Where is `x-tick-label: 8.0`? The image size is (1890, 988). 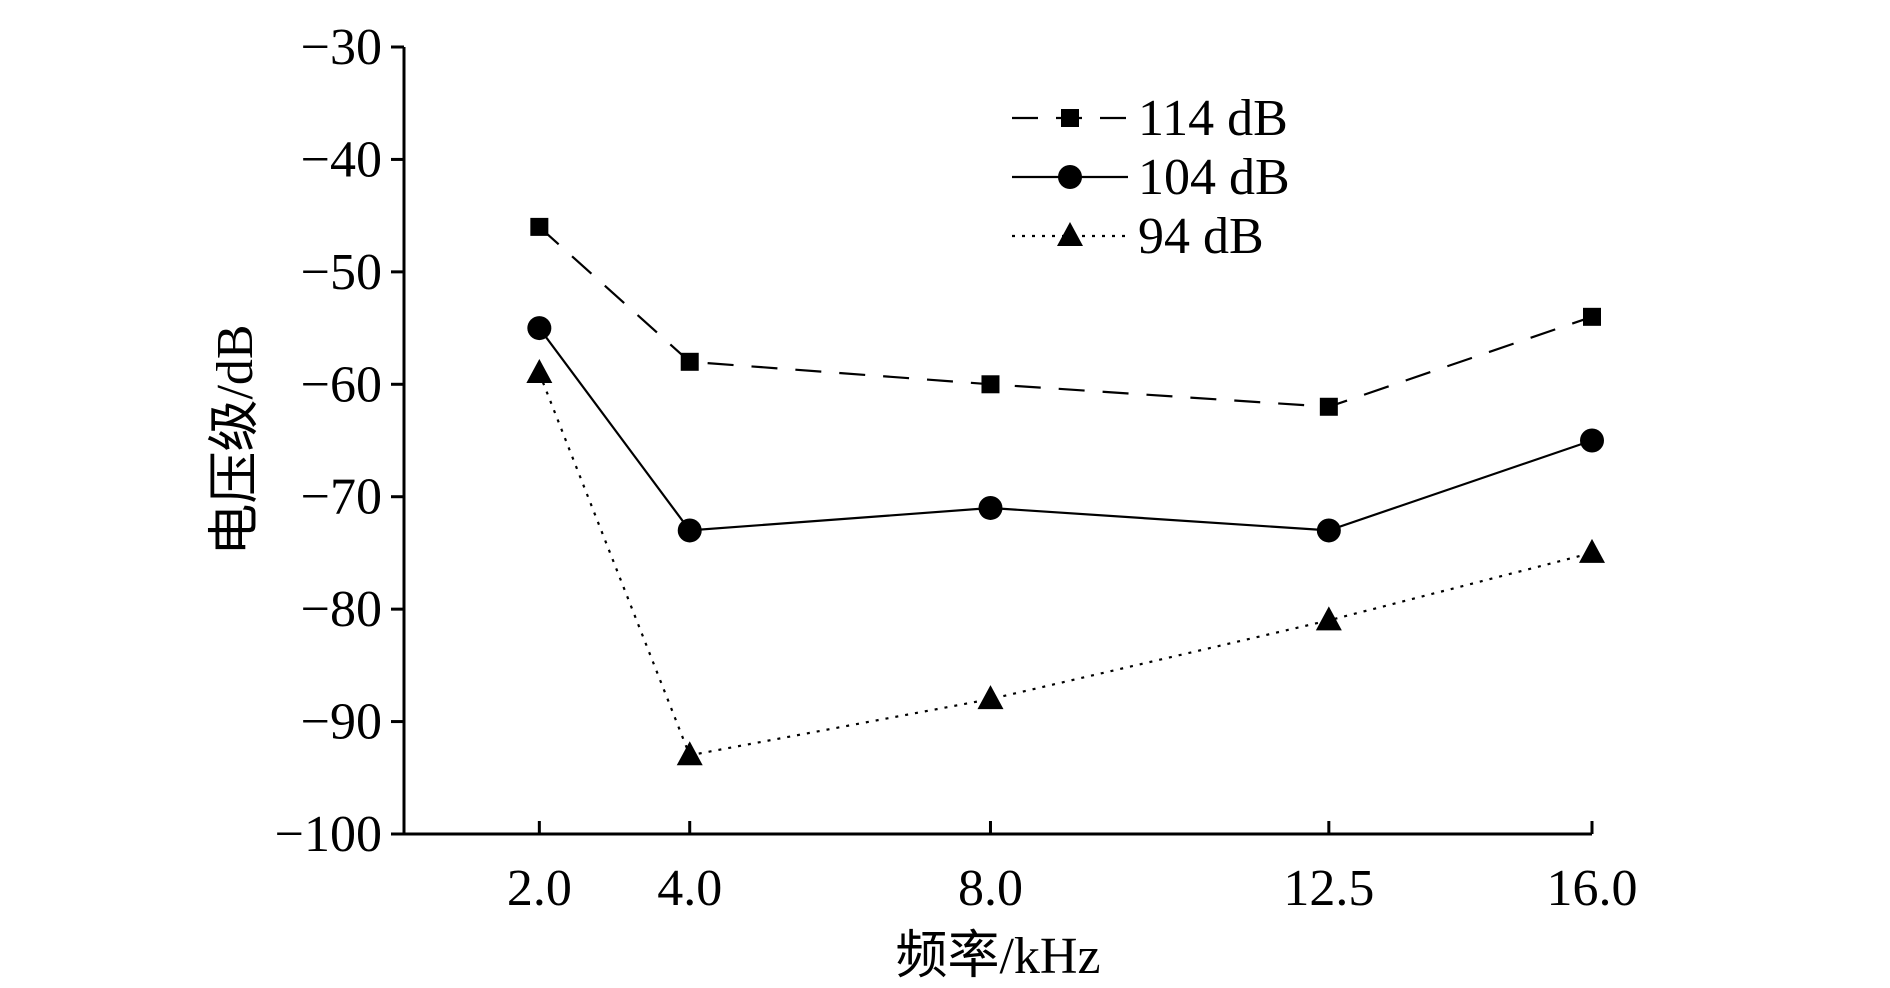 x-tick-label: 8.0 is located at coordinates (990, 888).